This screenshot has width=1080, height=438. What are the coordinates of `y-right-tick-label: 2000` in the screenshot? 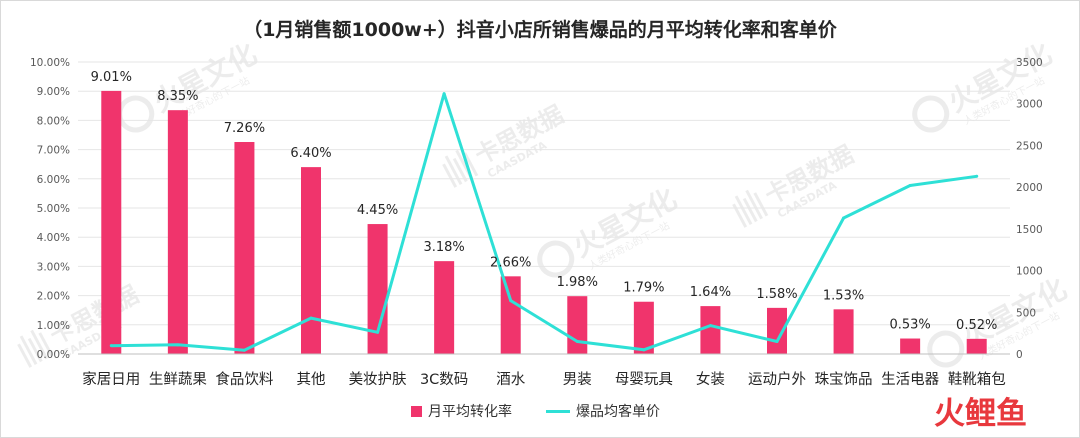 It's located at (1029, 188).